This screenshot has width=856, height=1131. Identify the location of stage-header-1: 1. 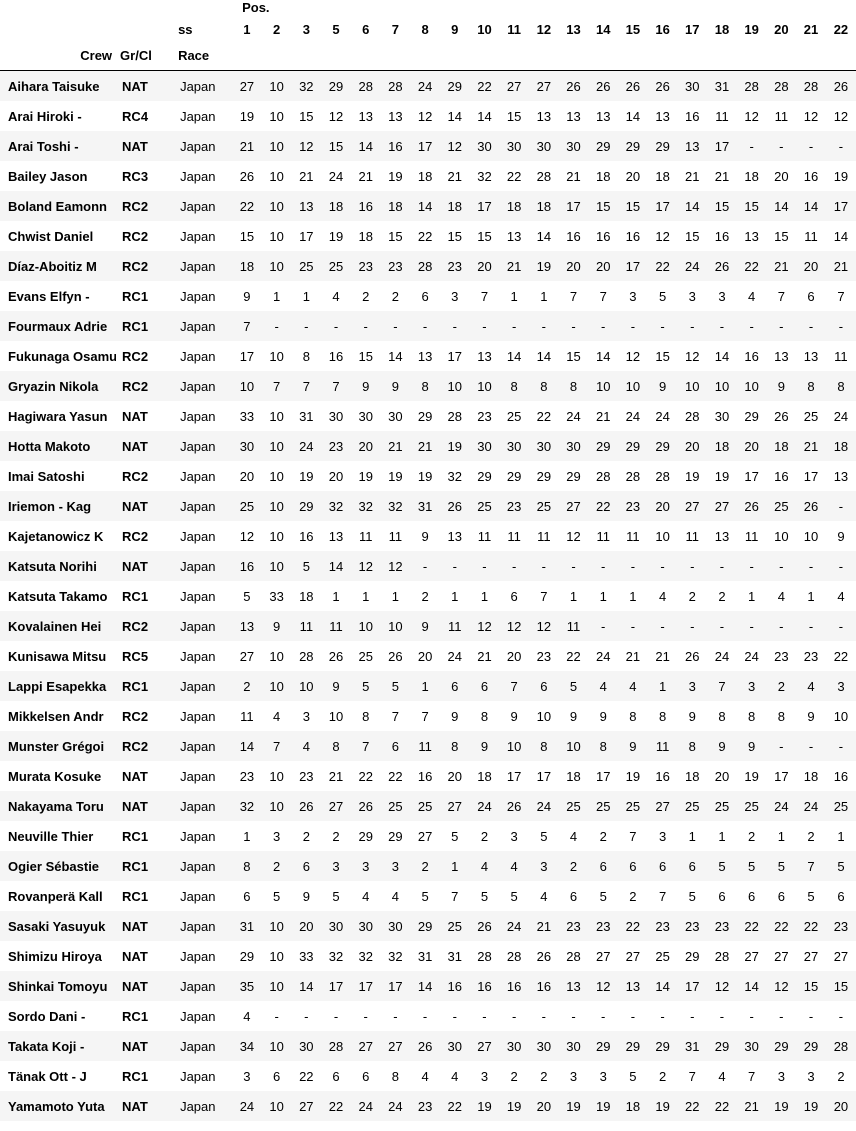
(247, 29).